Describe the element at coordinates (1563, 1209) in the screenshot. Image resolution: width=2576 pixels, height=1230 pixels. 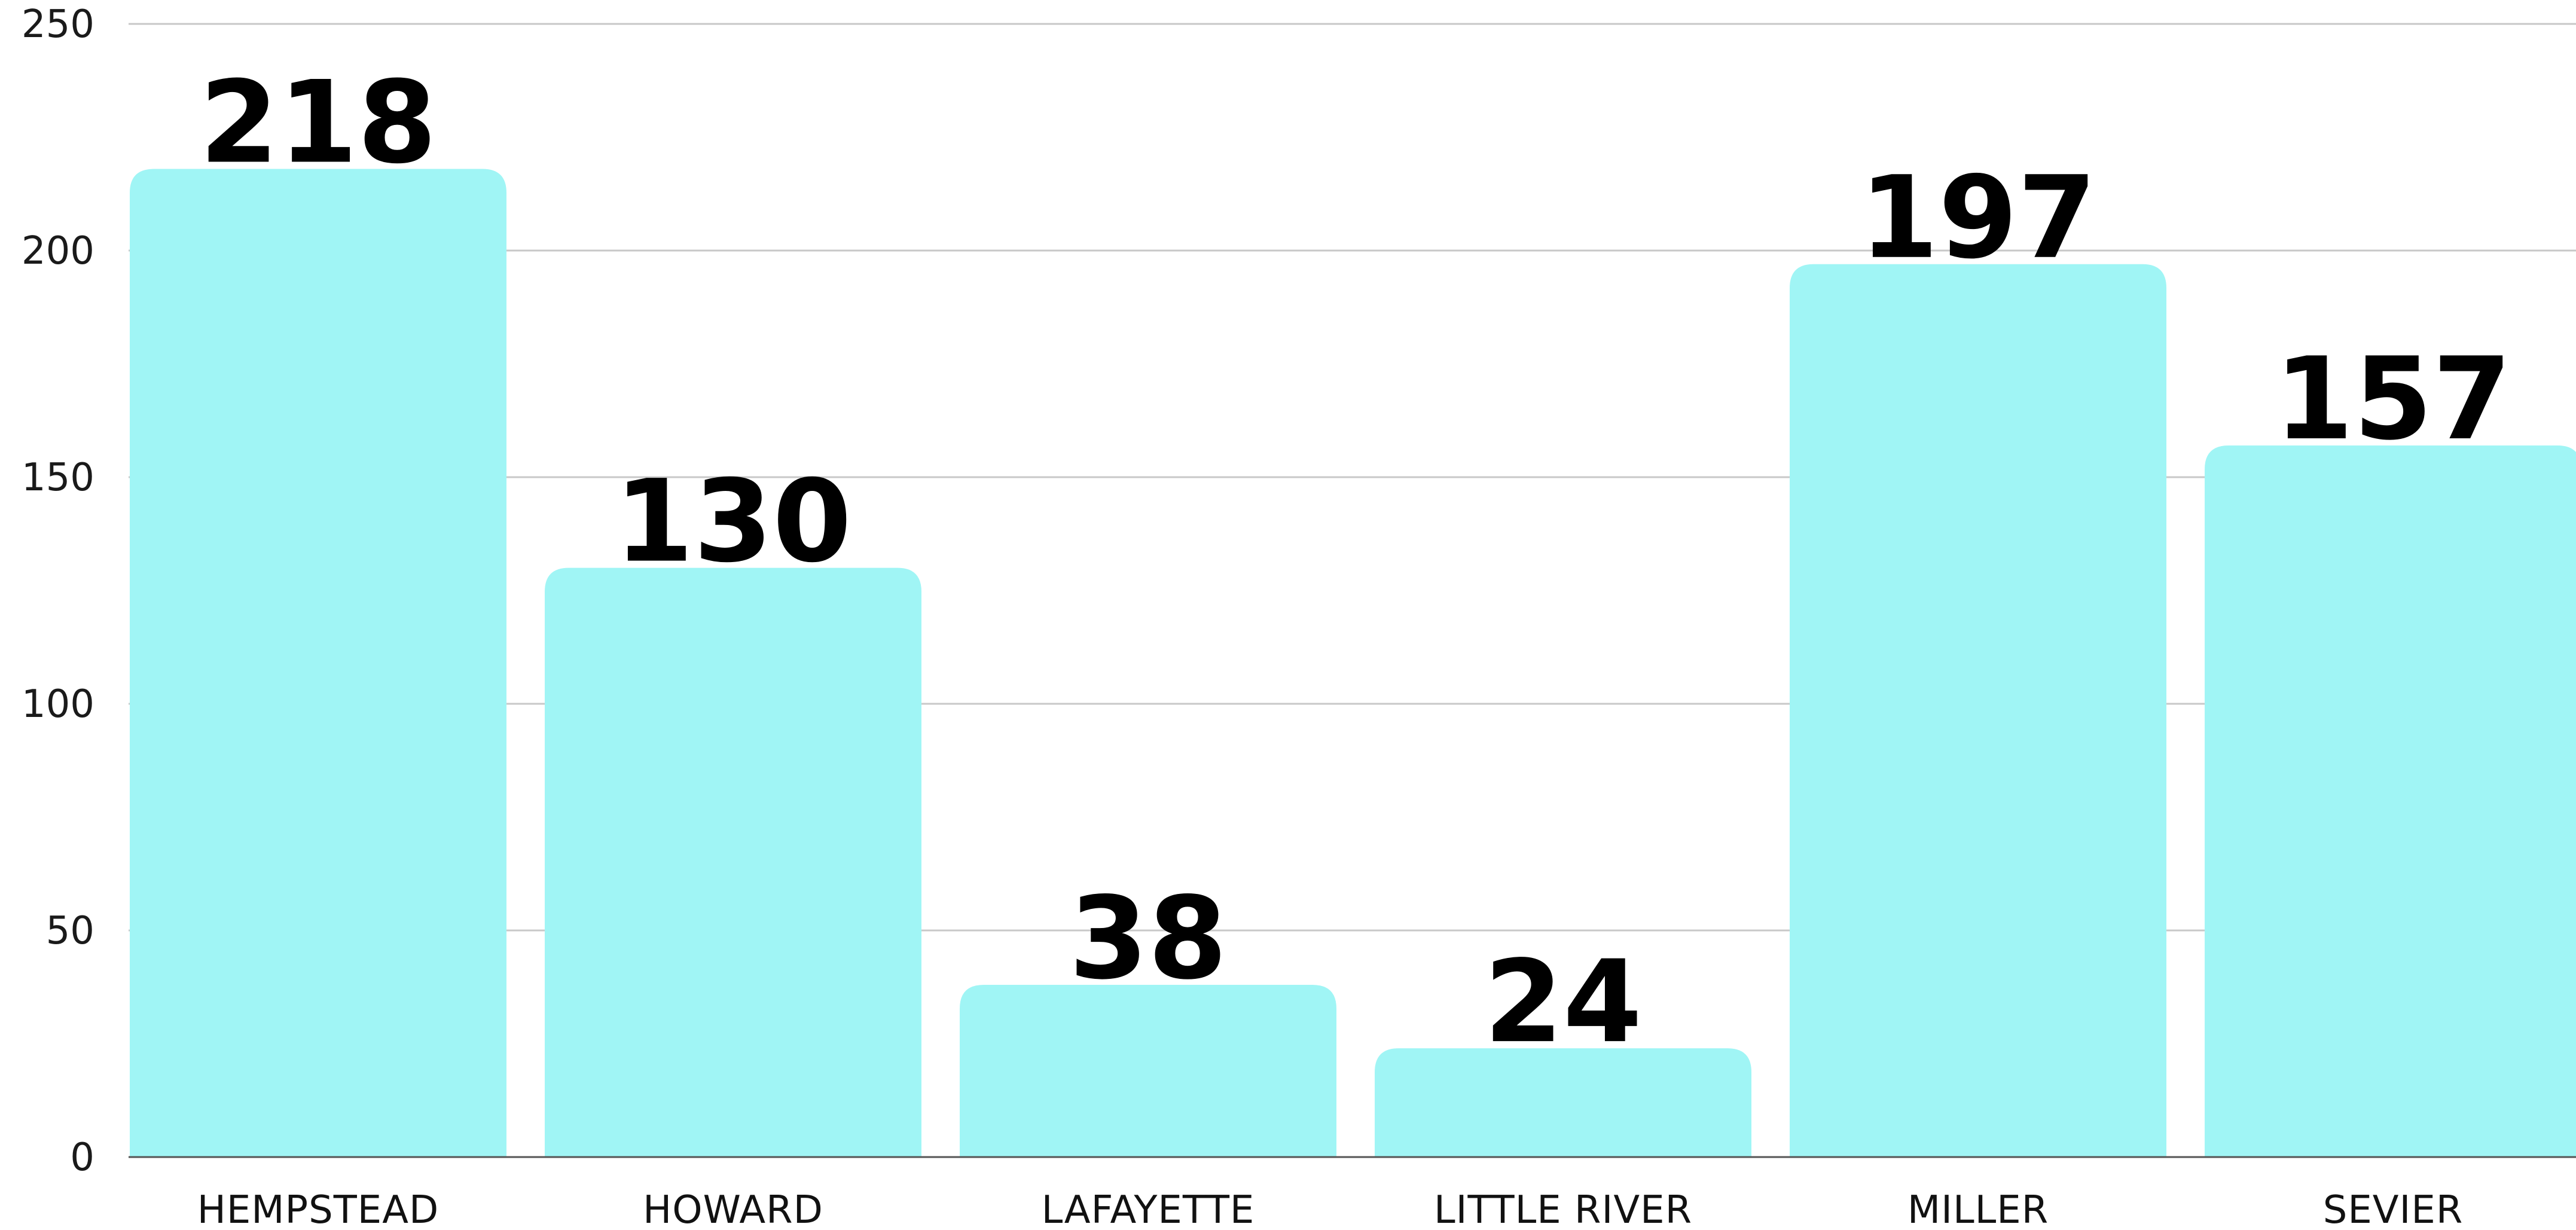
I see `x-tick-label: LITTLE RIVER` at that location.